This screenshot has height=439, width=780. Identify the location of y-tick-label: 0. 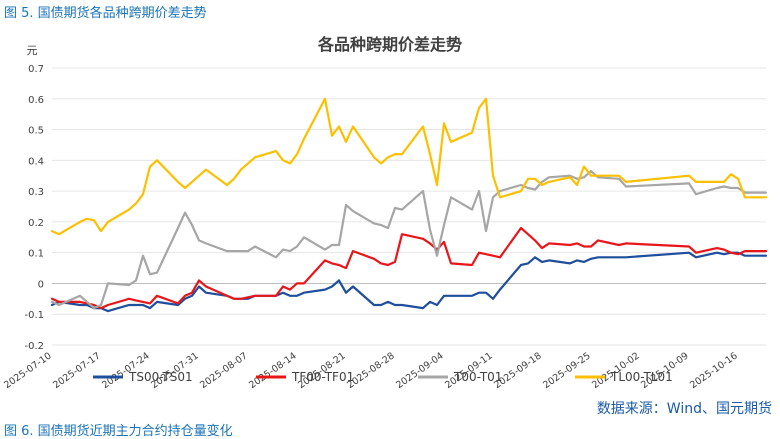
(41, 284).